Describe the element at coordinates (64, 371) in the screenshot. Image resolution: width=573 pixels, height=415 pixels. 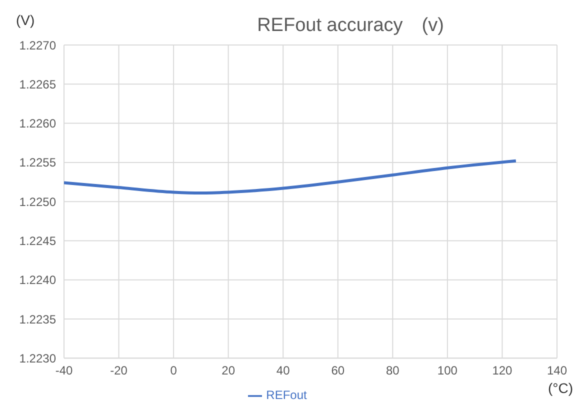
I see `x-tick-label: -40` at that location.